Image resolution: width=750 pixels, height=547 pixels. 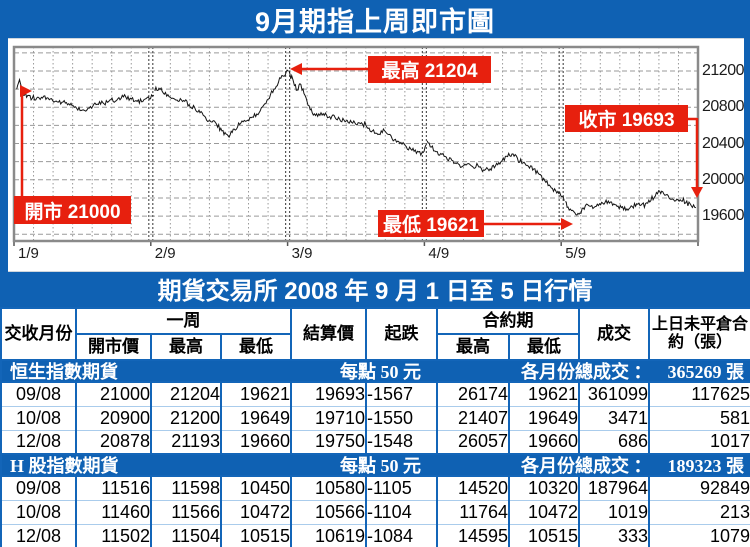 I want to click on cell-volume: 361099, so click(x=614, y=393).